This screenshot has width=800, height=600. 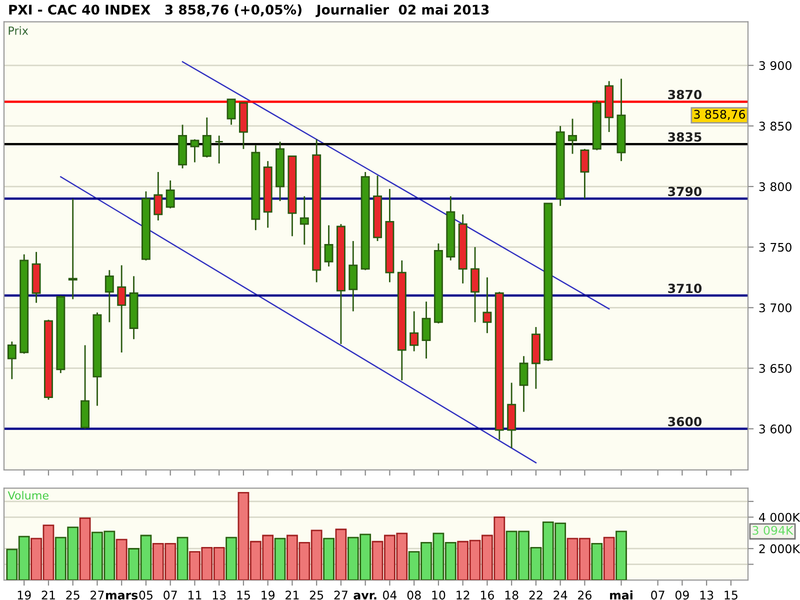 I want to click on y-tick-label: 3 700, so click(x=775, y=307).